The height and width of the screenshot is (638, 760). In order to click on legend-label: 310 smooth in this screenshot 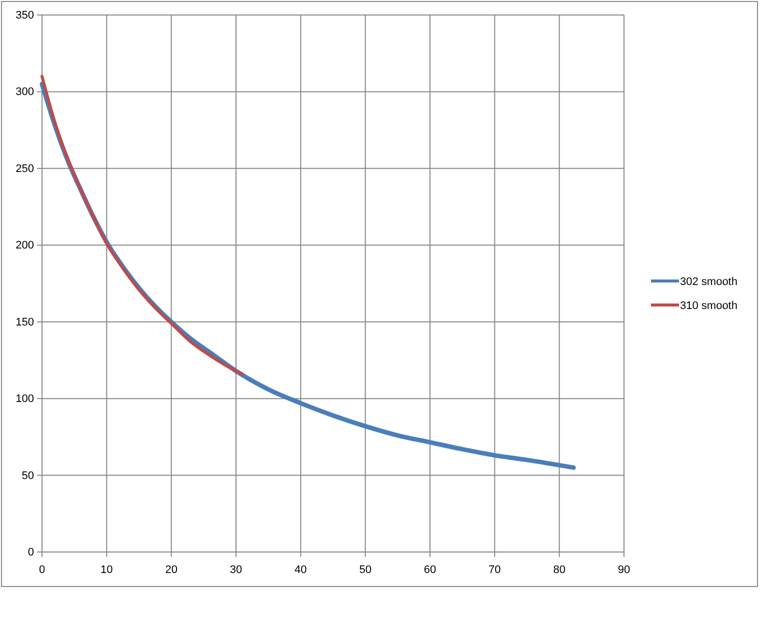, I will do `click(709, 306)`.